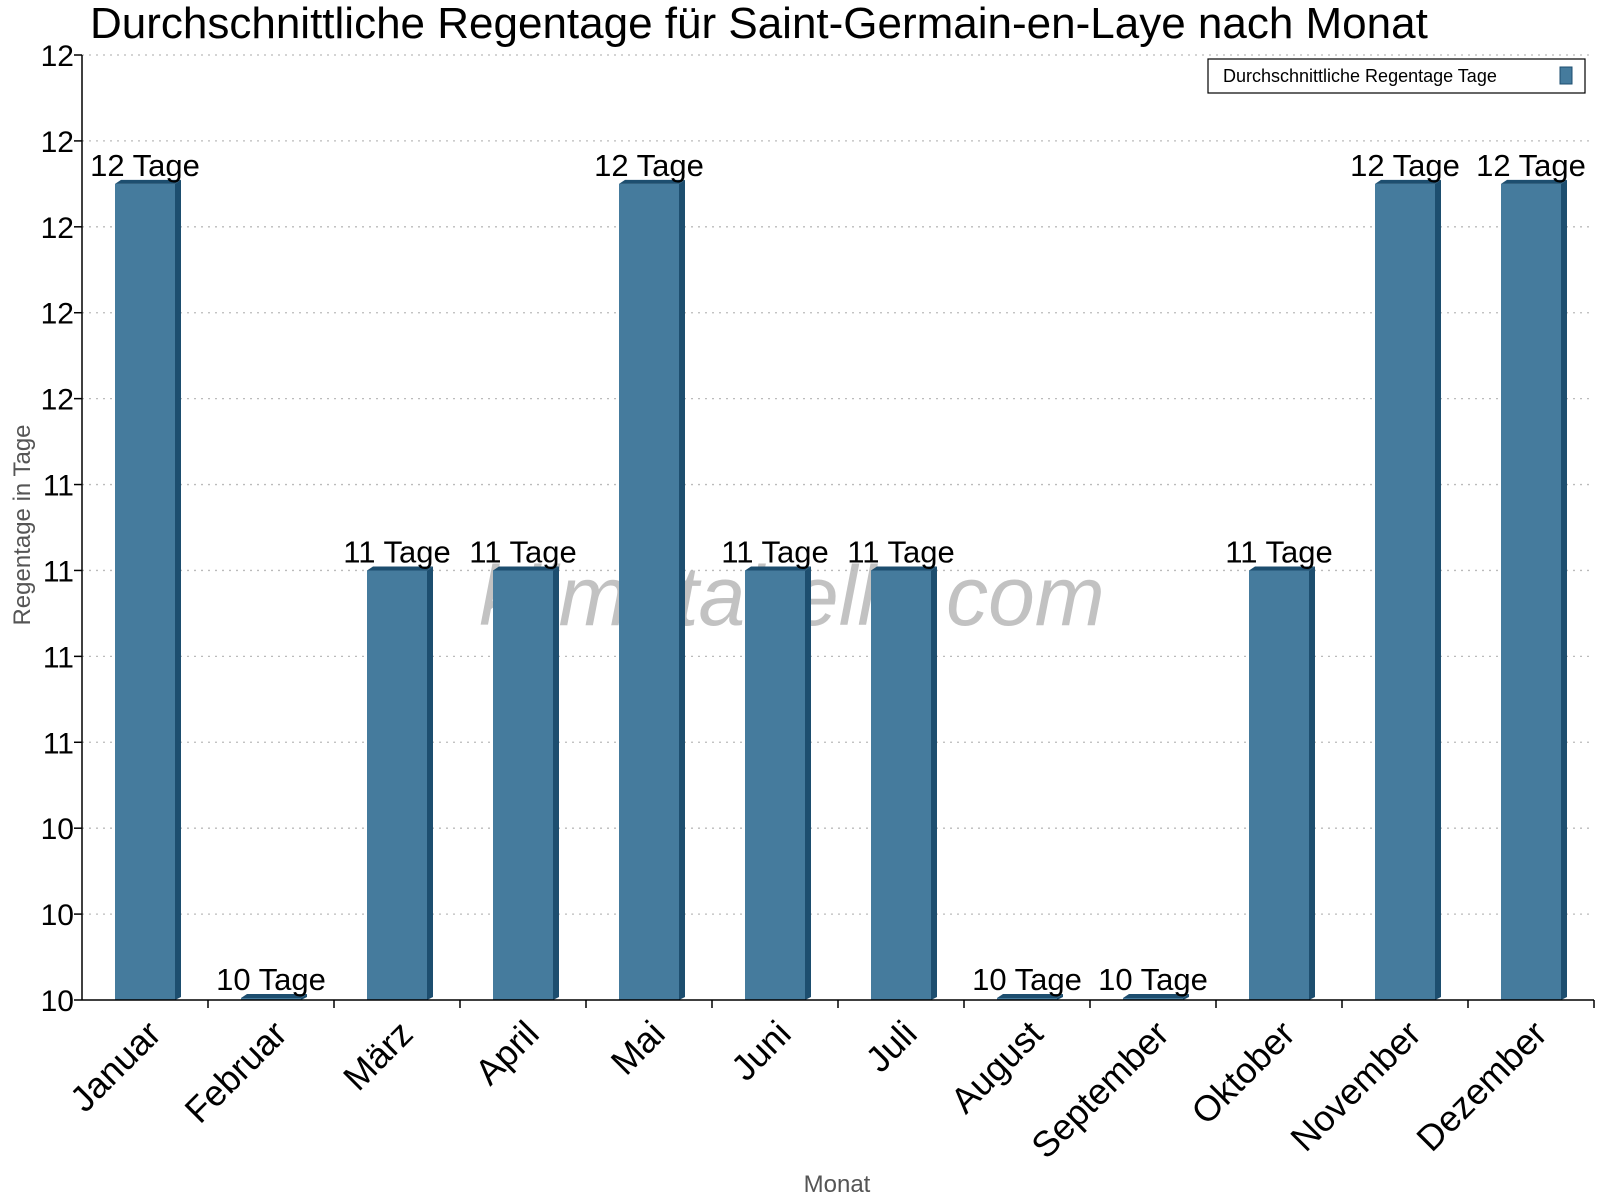 This screenshot has width=1600, height=1200. I want to click on x-tick-label: März, so click(378, 1056).